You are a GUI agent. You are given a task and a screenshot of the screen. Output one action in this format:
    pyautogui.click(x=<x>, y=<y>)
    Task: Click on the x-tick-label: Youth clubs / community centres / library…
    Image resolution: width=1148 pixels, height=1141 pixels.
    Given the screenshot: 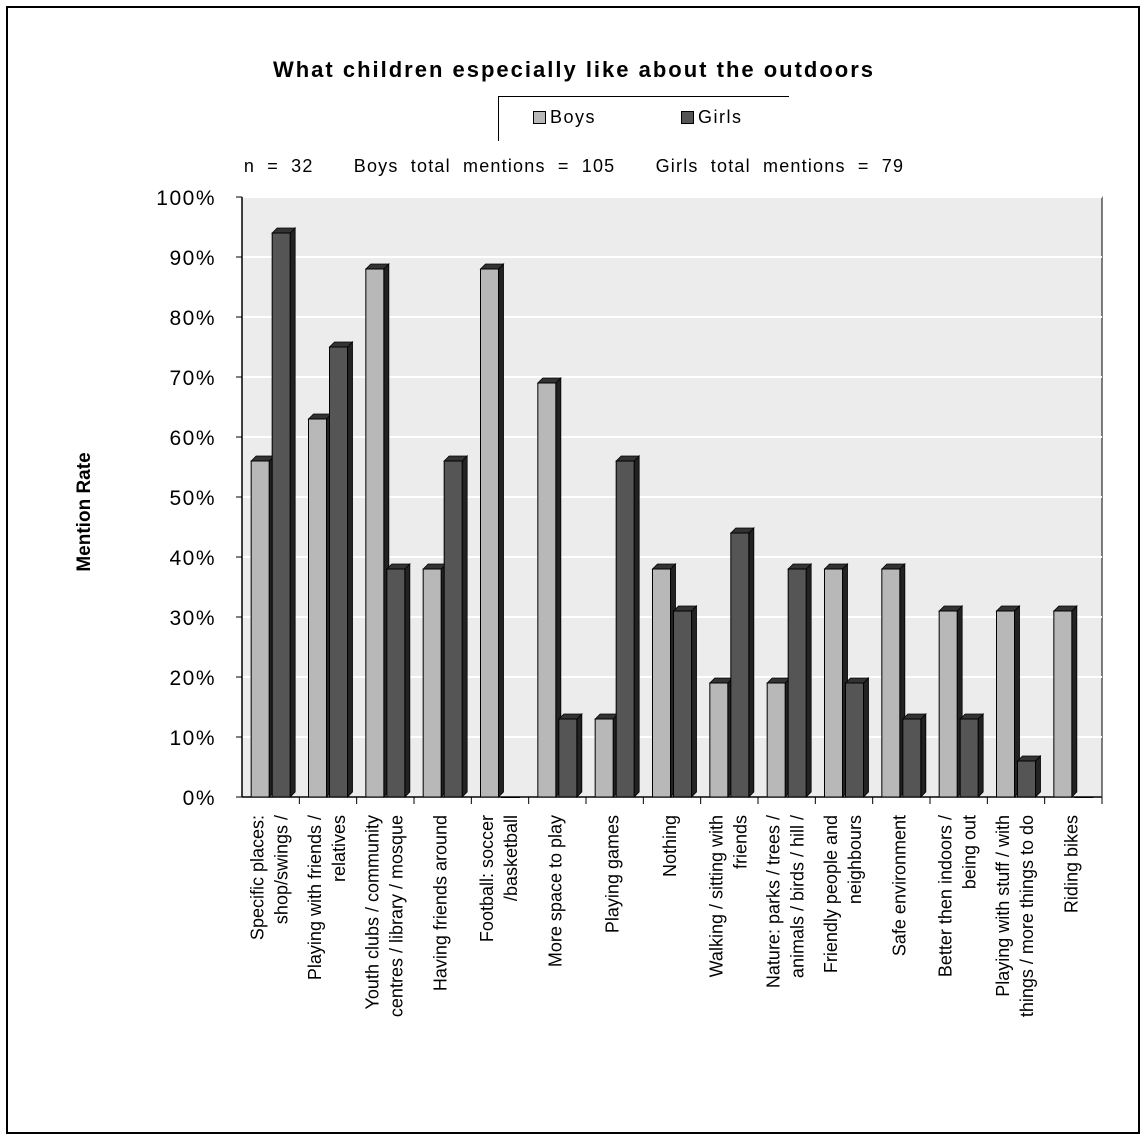 What is the action you would take?
    pyautogui.click(x=384, y=916)
    